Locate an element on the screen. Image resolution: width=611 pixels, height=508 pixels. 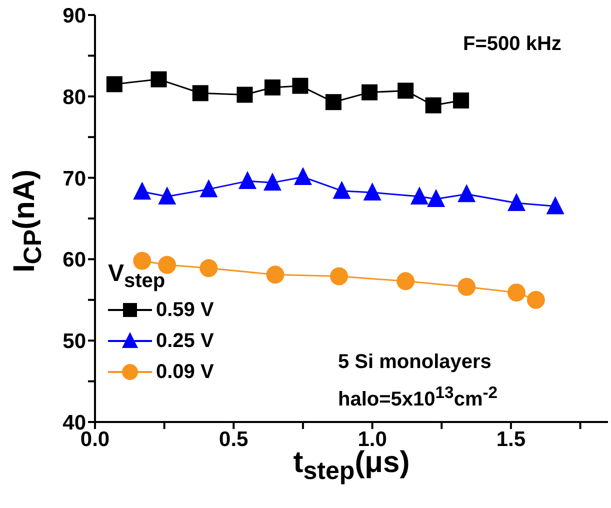
annotation: halo=5x10$^{13}$cm$^{-2}$ is located at coordinates (418, 397).